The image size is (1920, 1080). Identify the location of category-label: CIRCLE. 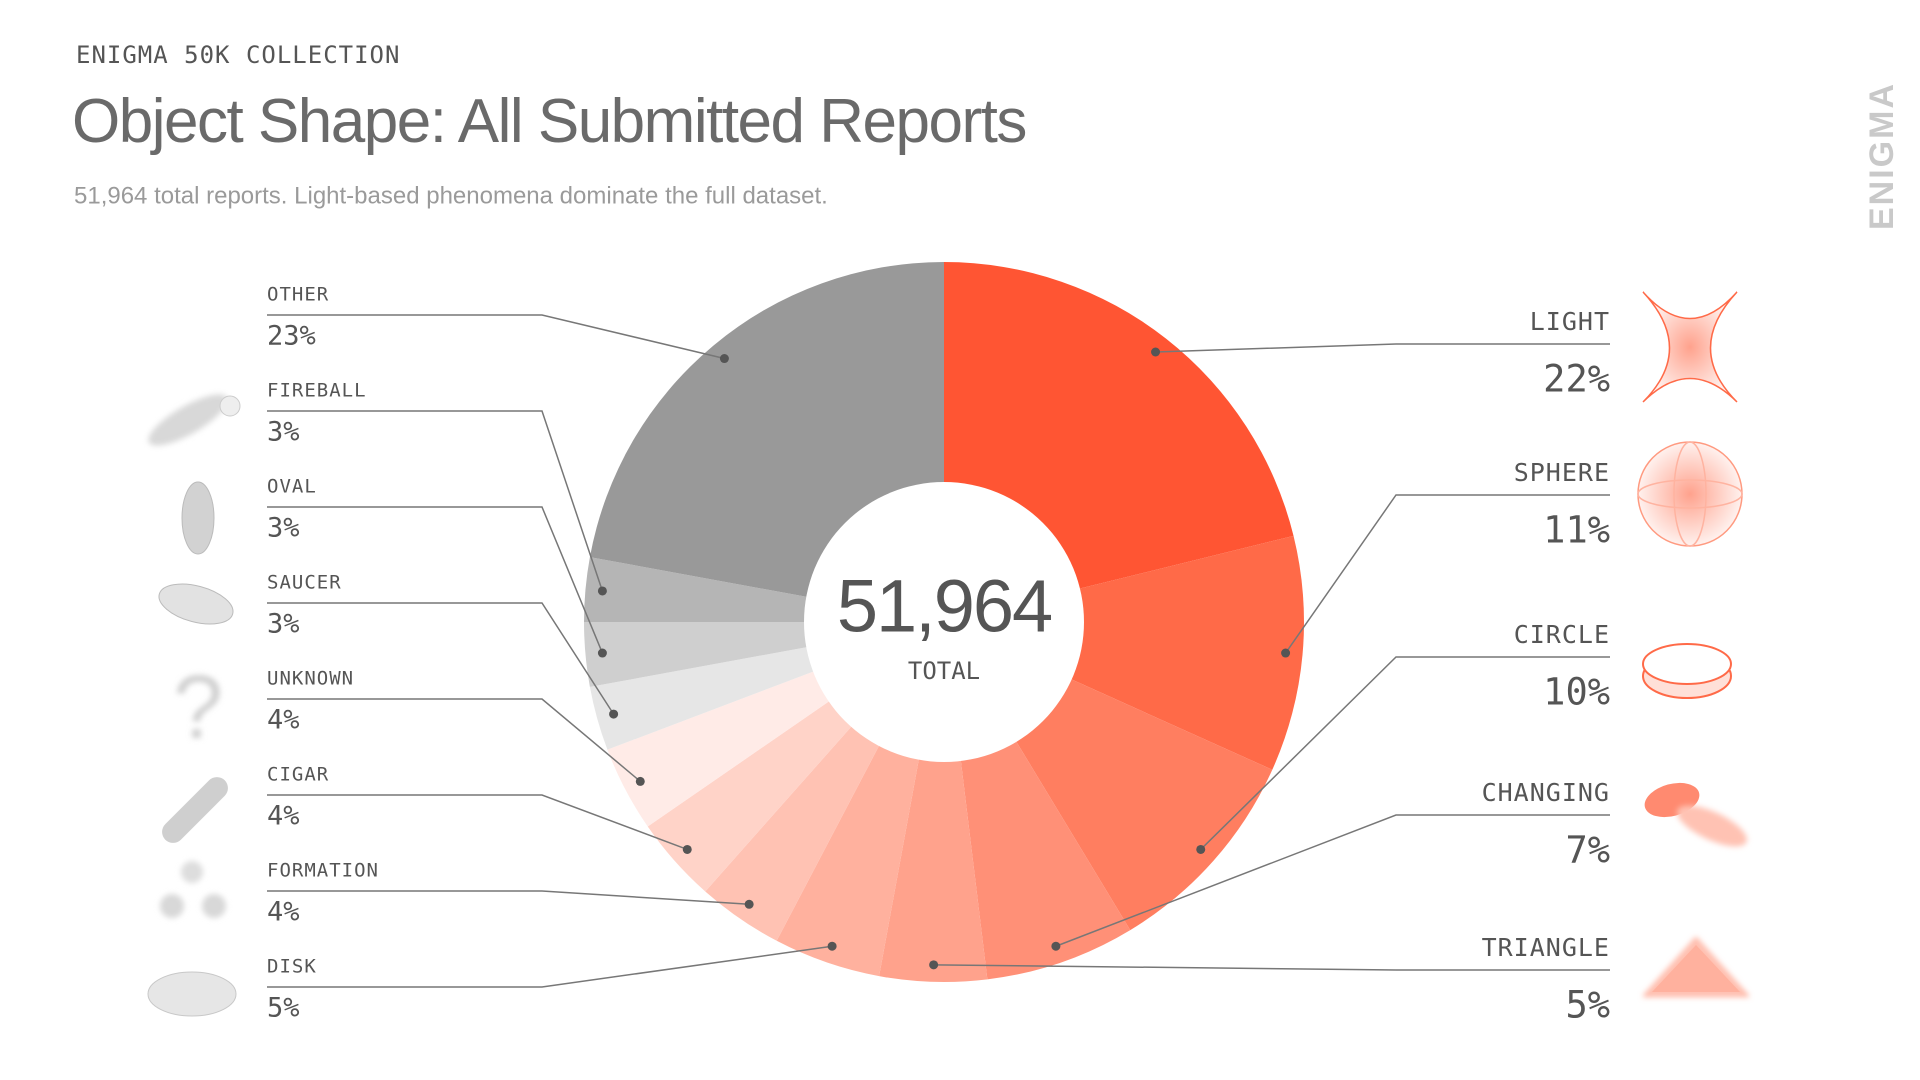
(1562, 634).